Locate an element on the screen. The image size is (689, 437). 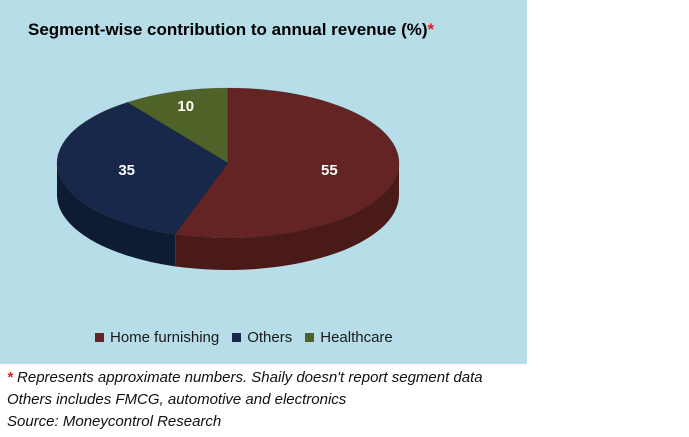
legend-item-others: Others is located at coordinates (262, 337).